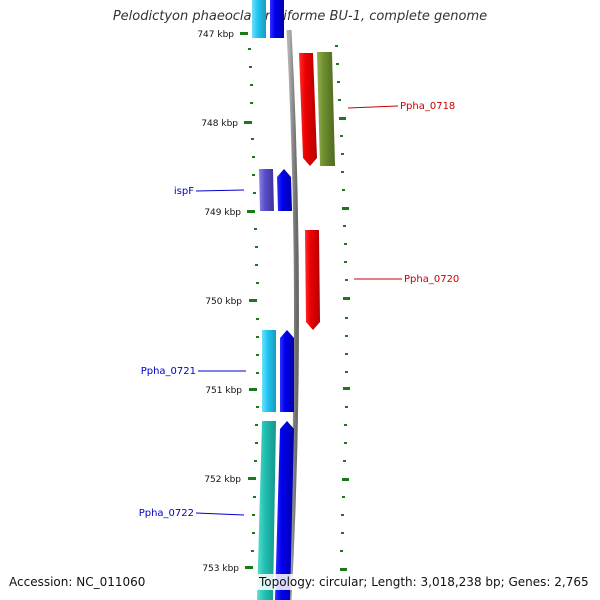  What do you see at coordinates (220, 569) in the screenshot?
I see `scale-label: 753 kbp` at bounding box center [220, 569].